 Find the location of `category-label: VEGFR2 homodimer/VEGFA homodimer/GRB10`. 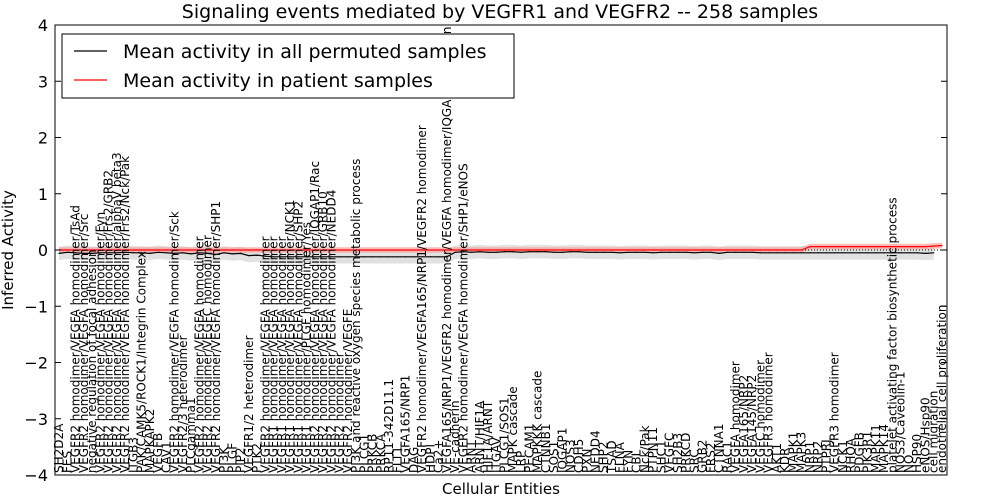

category-label: VEGFR2 homodimer/VEGFA homodimer/GRB10 is located at coordinates (323, 332).